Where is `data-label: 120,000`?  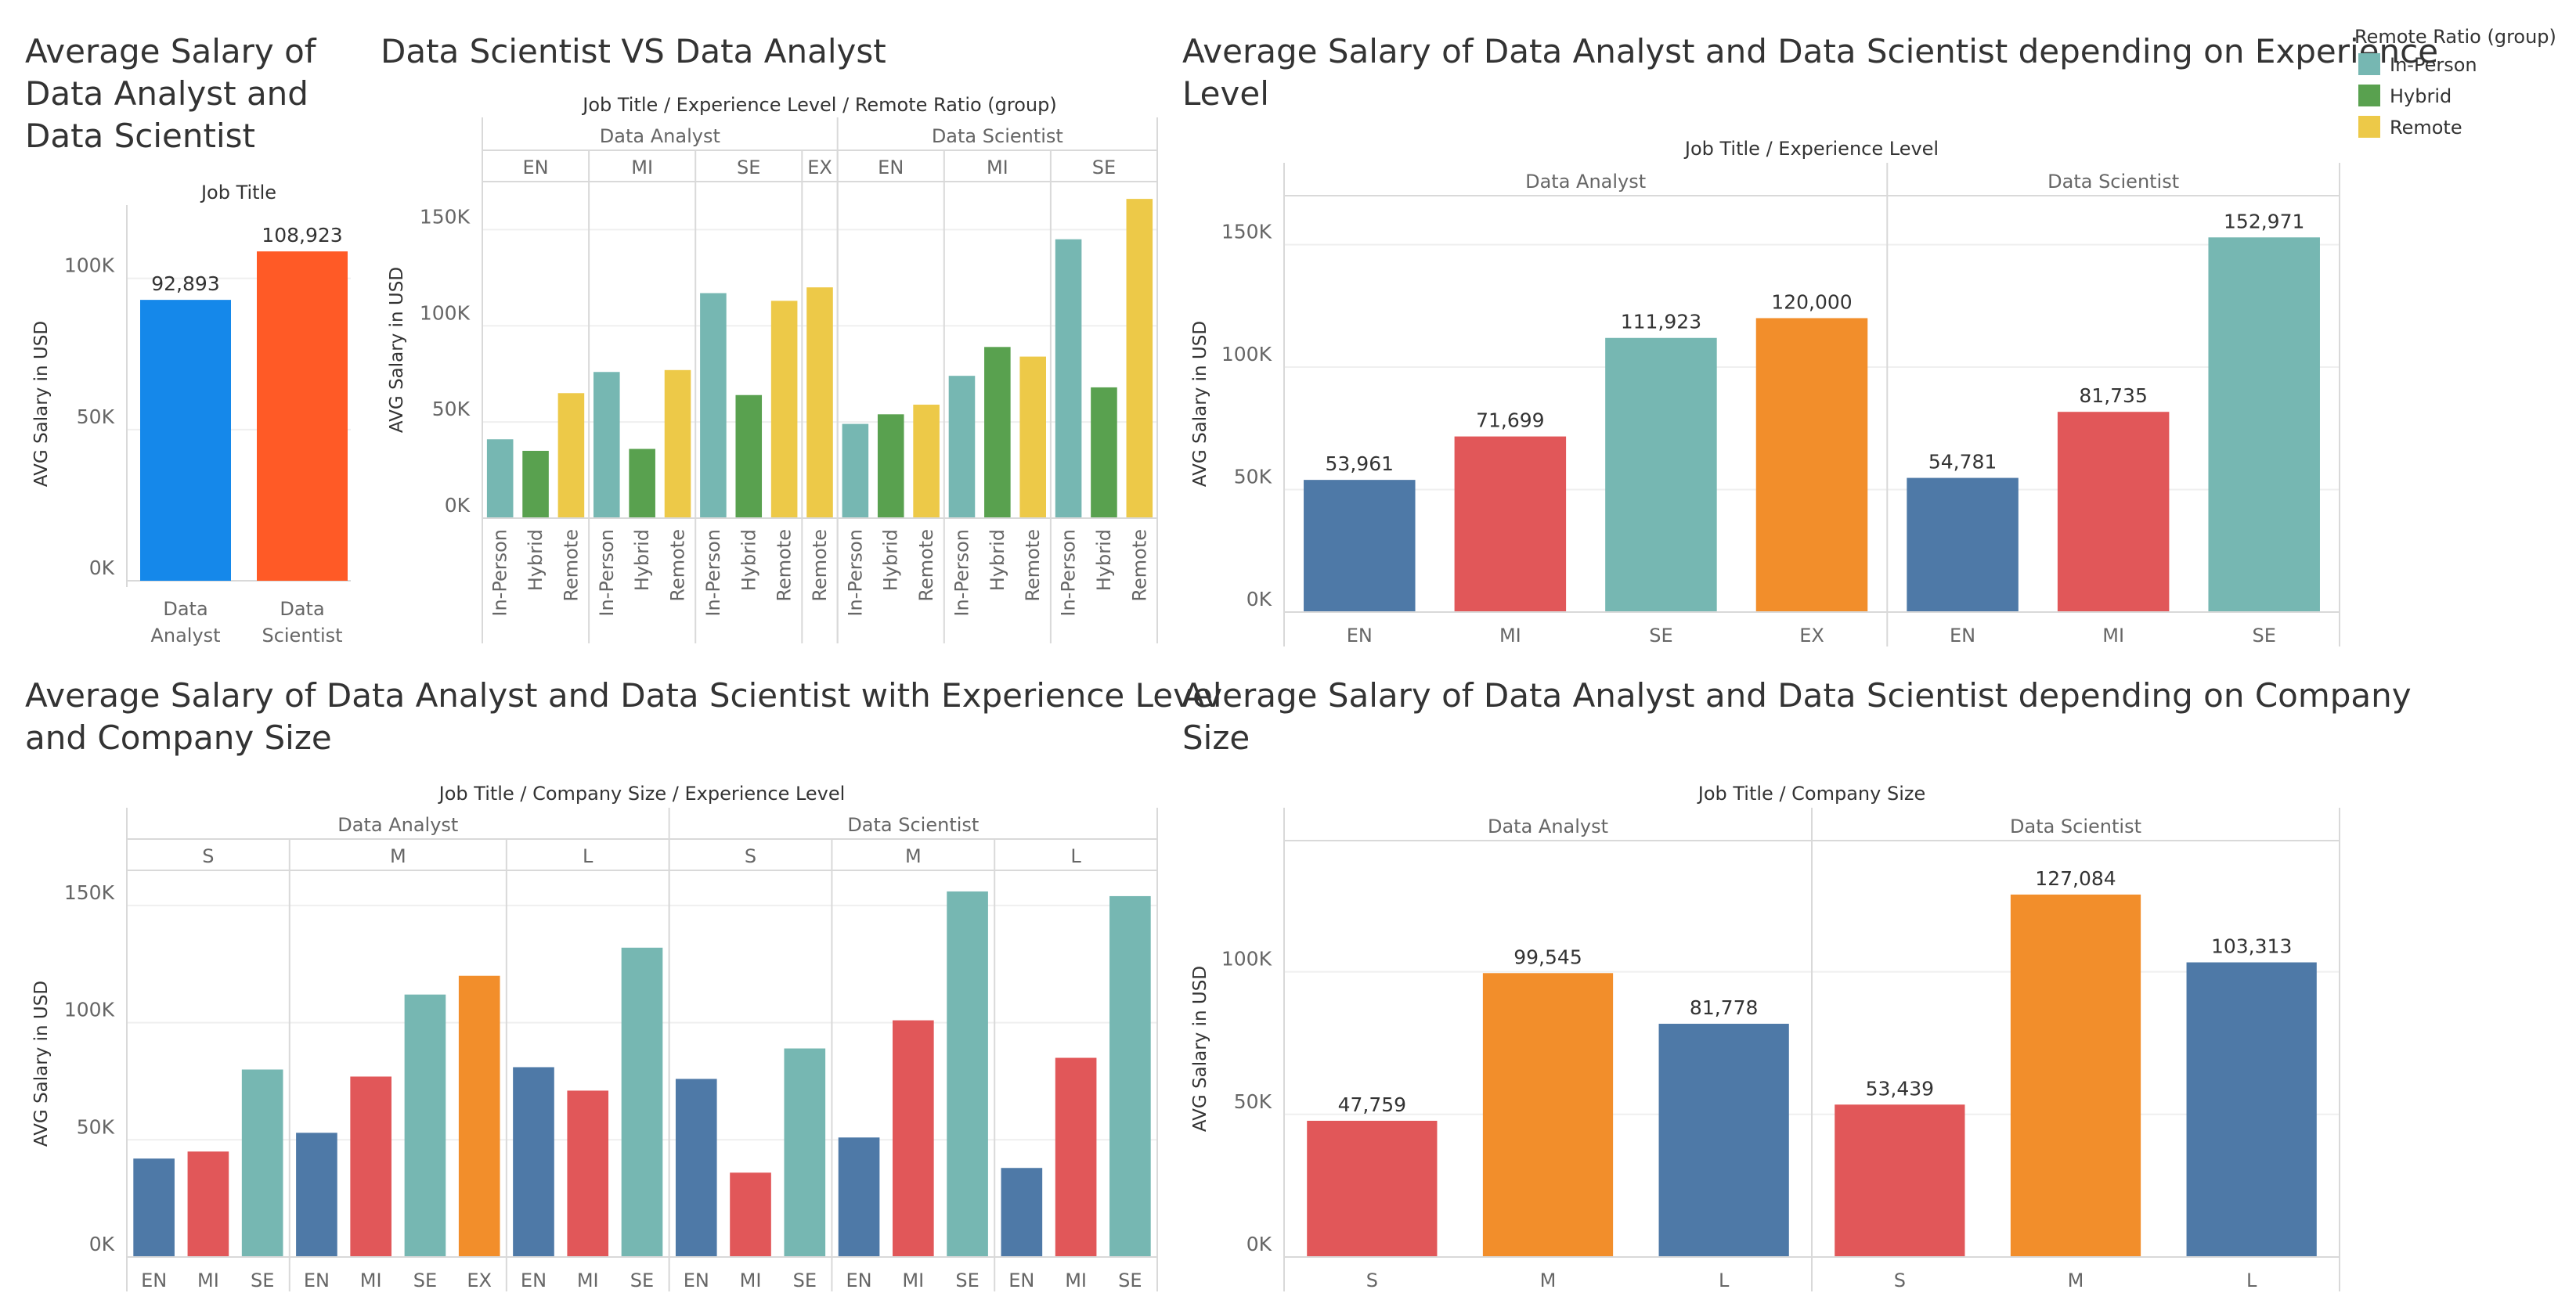
data-label: 120,000 is located at coordinates (1812, 302).